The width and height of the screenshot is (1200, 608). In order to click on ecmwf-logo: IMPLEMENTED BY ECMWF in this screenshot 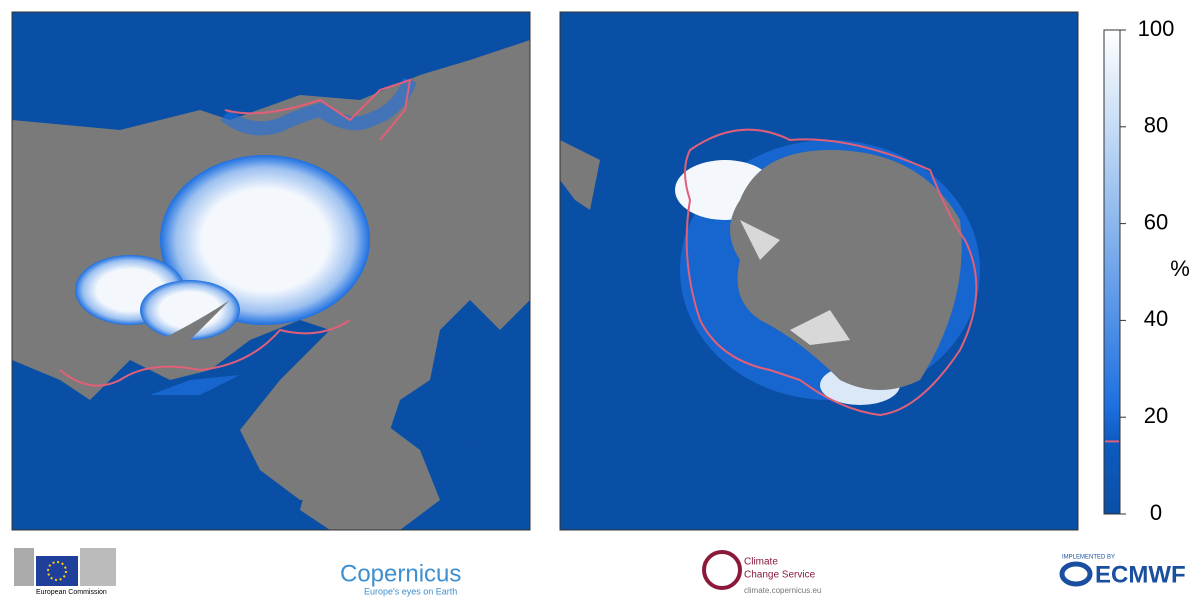, I will do `click(1122, 571)`.